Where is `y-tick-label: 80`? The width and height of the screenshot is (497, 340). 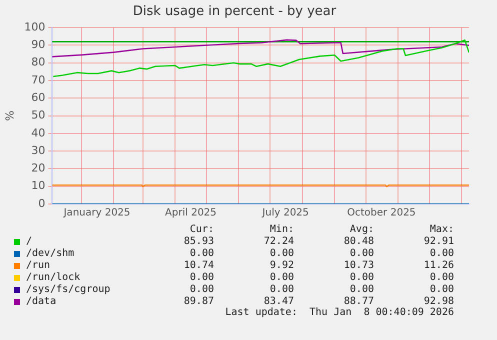
y-tick-label: 80 is located at coordinates (38, 62).